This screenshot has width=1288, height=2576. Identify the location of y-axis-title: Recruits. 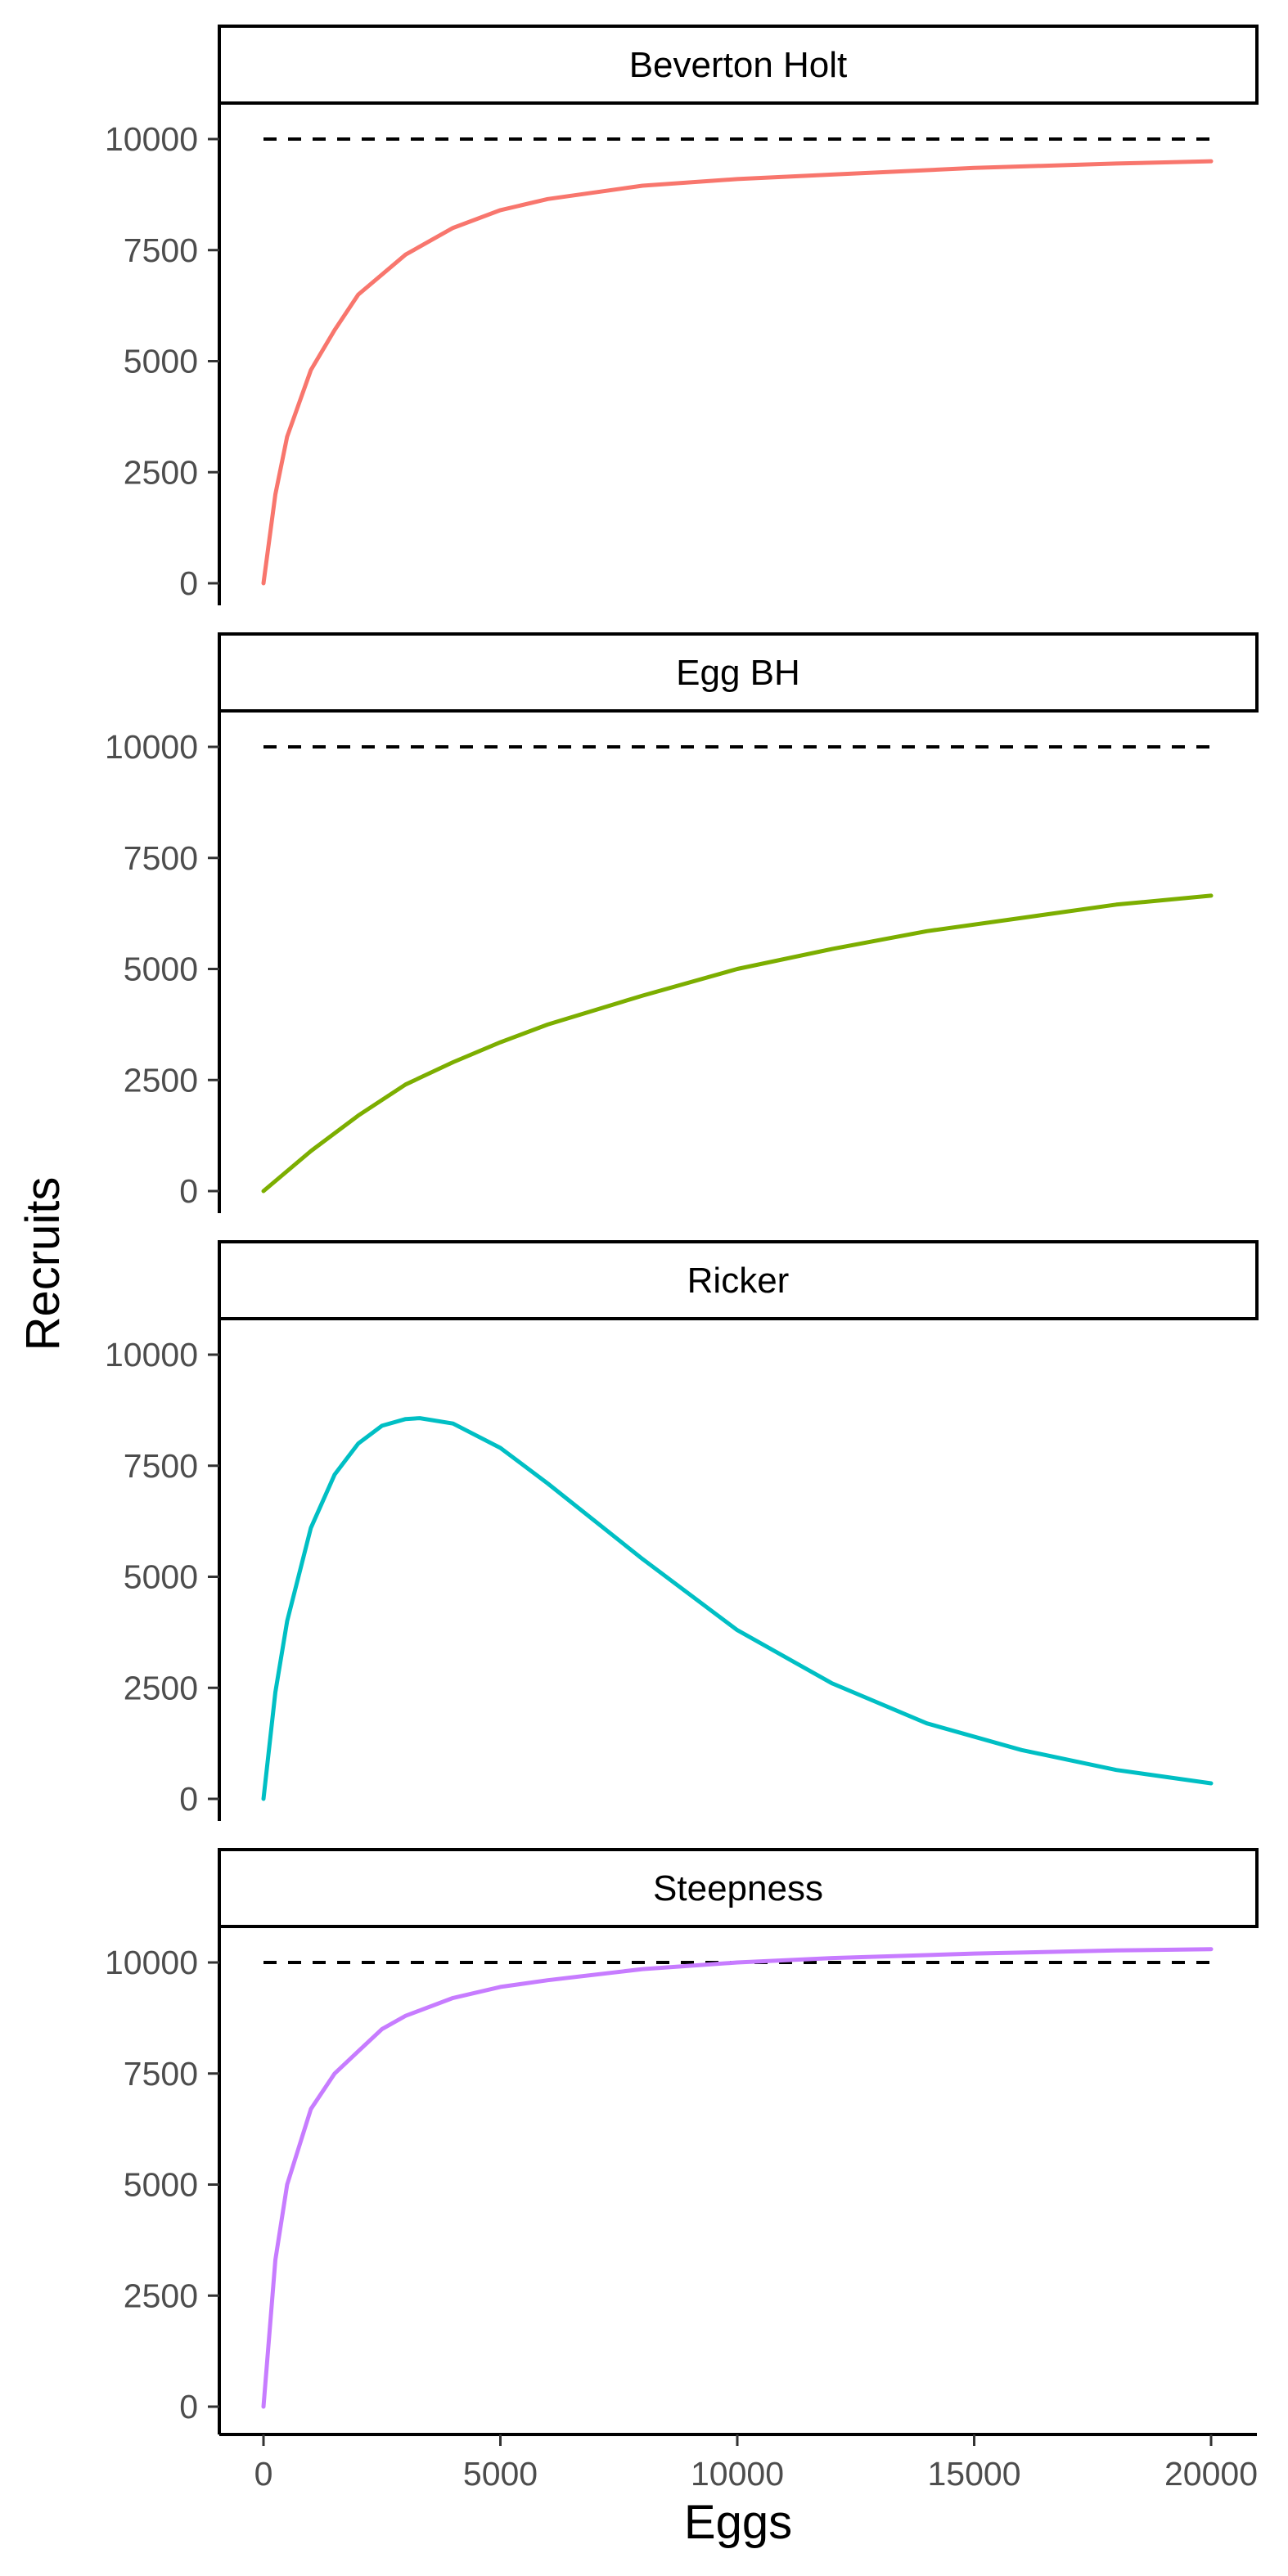
(43, 1264).